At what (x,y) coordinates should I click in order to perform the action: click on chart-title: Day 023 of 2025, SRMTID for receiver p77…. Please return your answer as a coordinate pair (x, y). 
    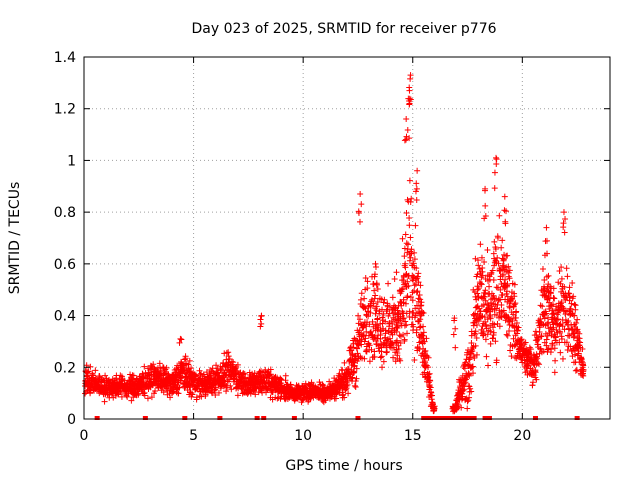
    Looking at the image, I should click on (343, 29).